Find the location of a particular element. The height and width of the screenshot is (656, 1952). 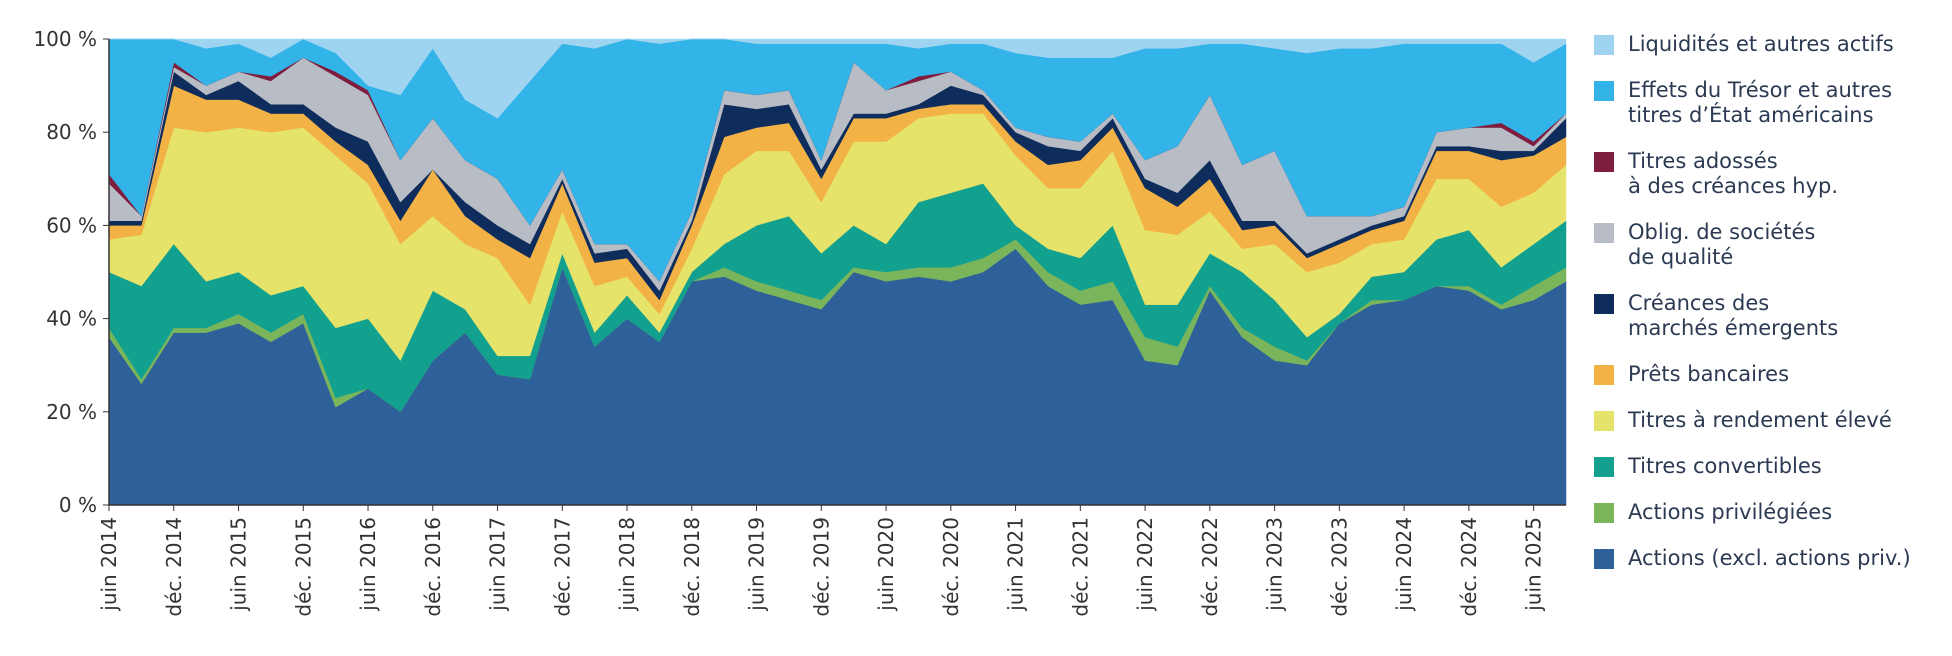

legend-label: Liquidités et autres actifs is located at coordinates (1761, 44).